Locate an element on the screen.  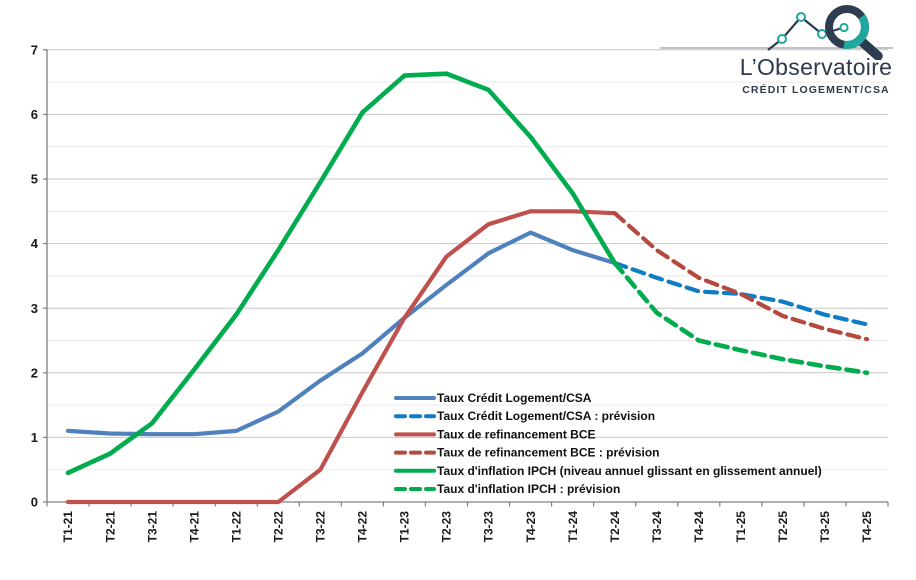
y-tick-label: 0 is located at coordinates (34, 502).